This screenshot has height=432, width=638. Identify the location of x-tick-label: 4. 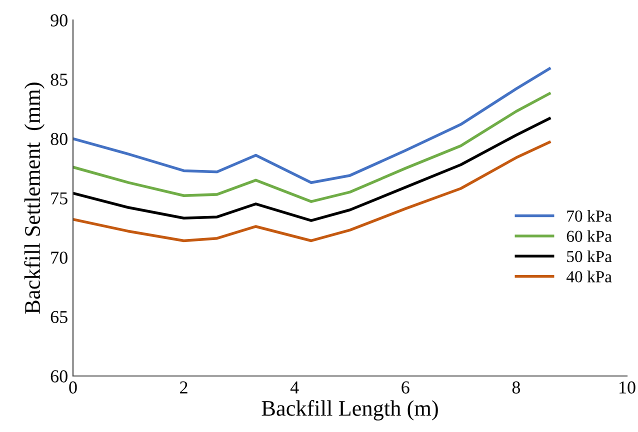
(294, 388).